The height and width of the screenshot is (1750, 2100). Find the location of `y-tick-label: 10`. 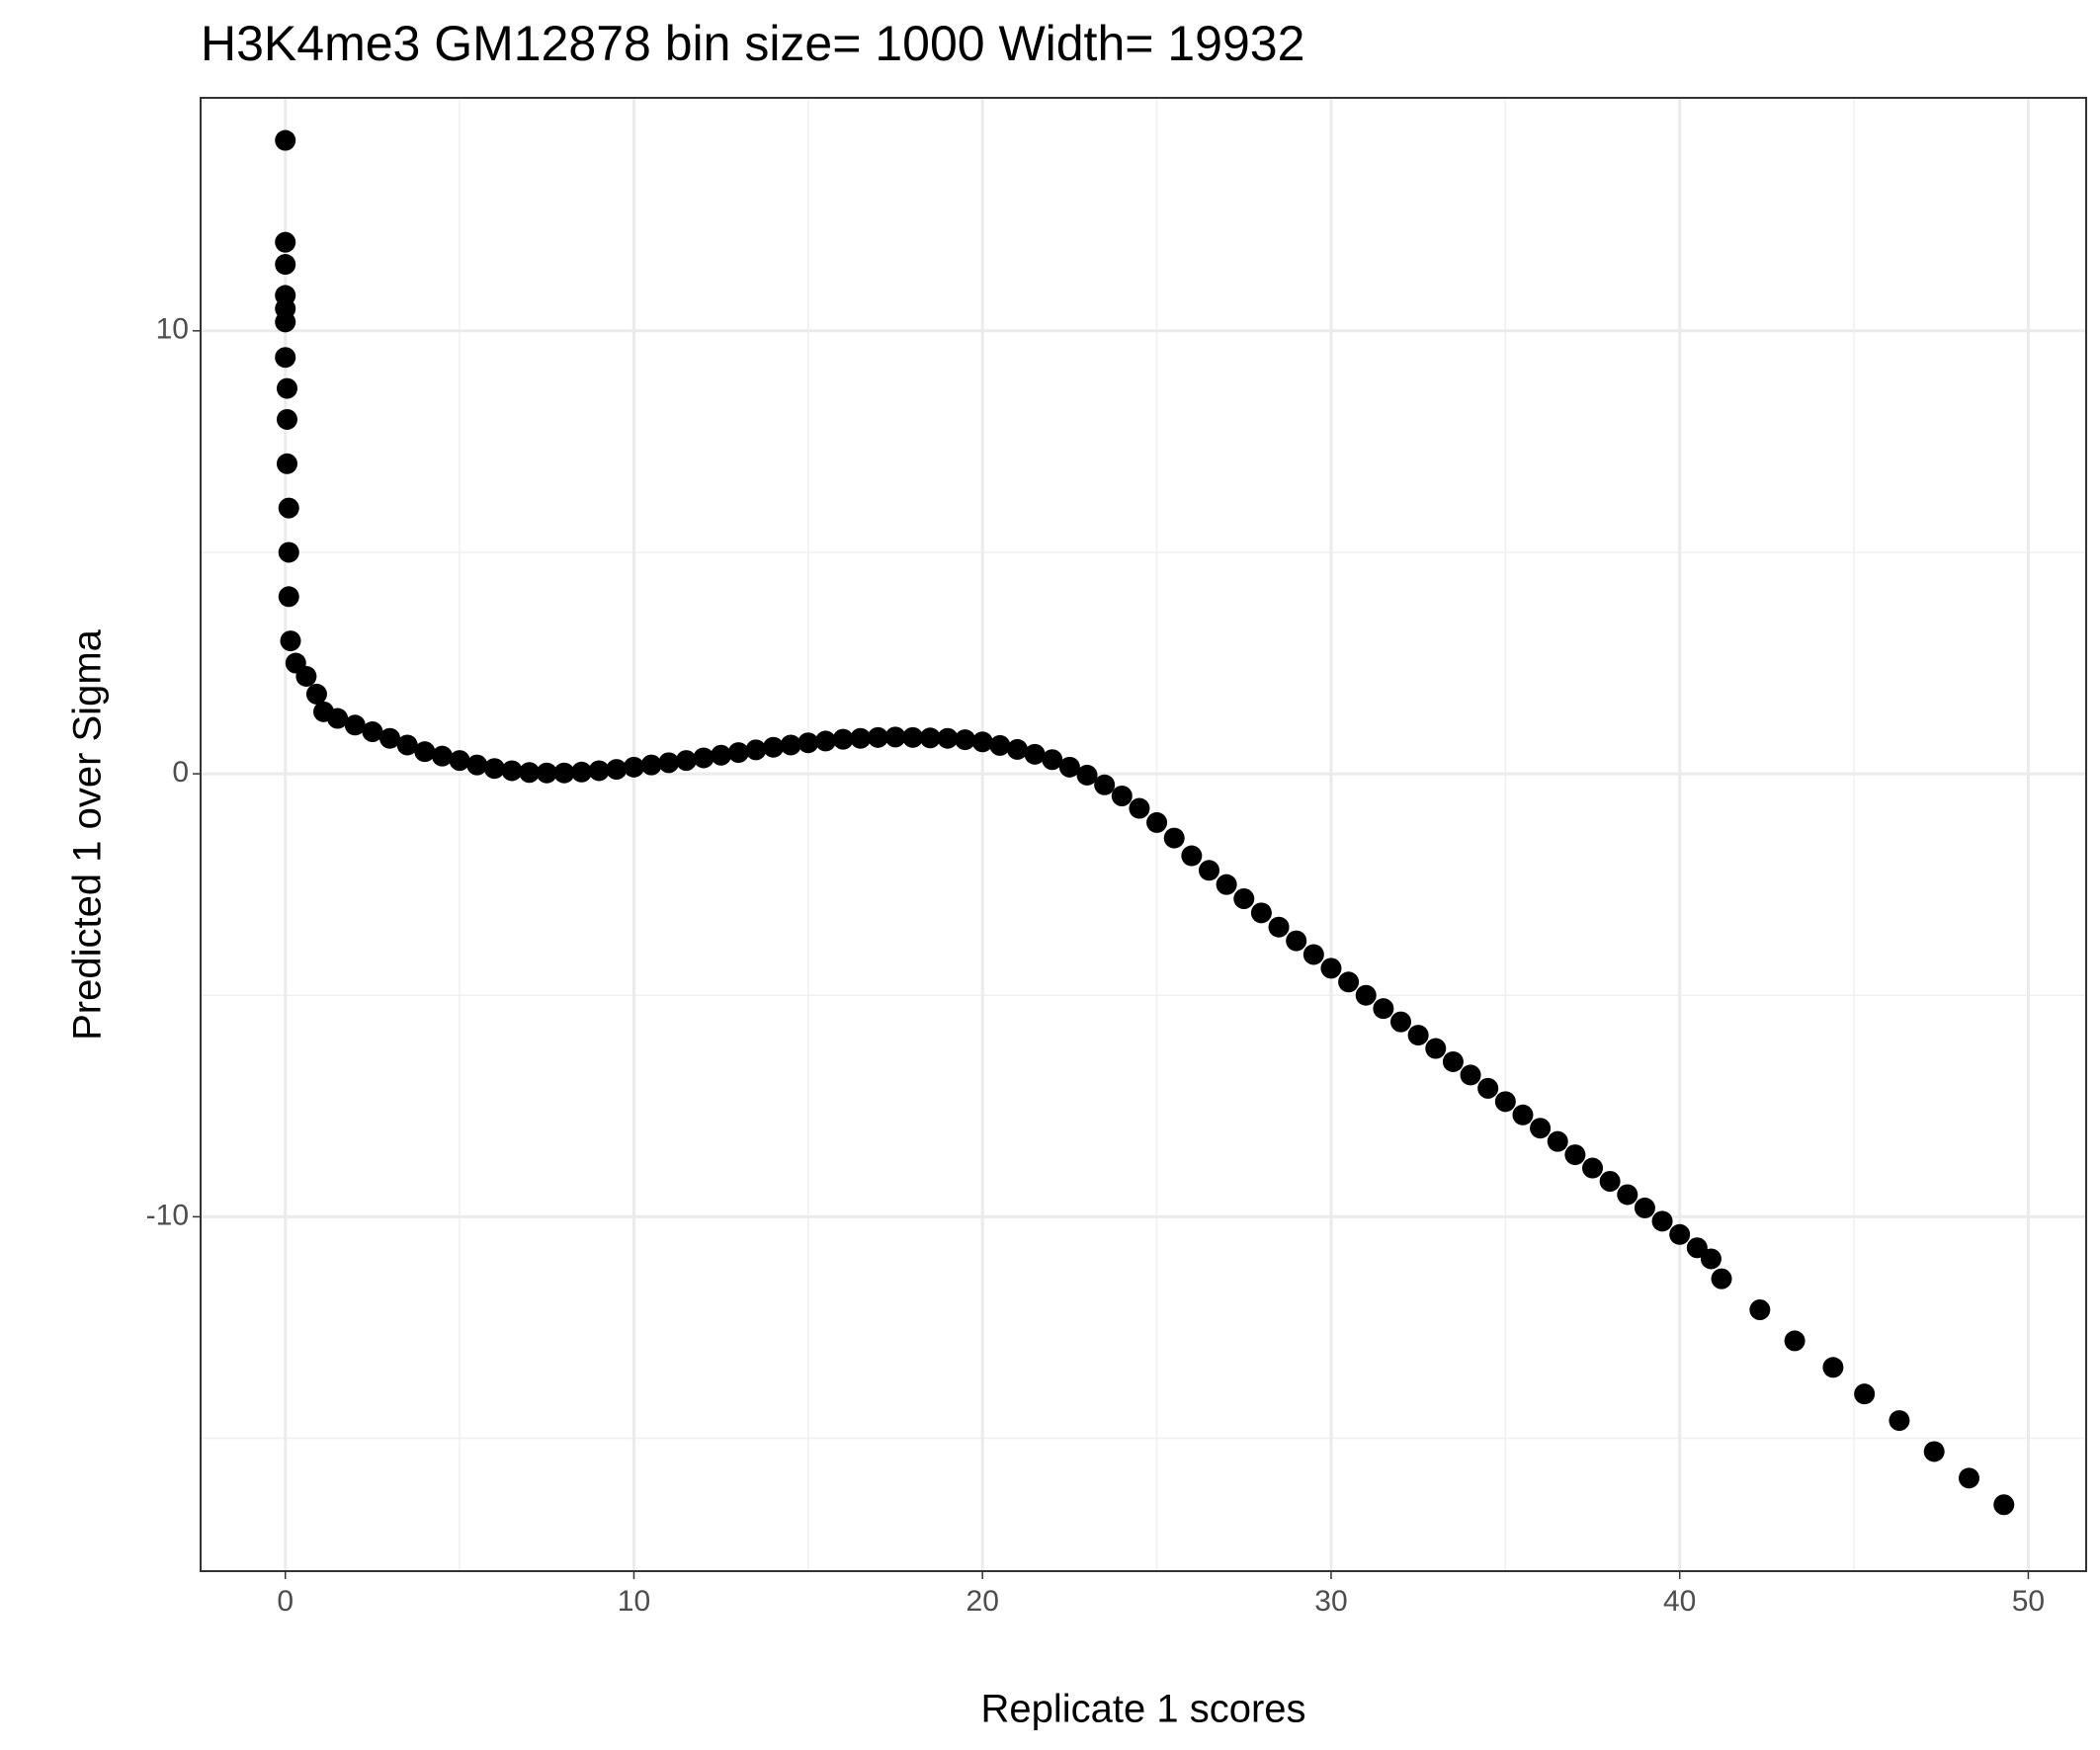

y-tick-label: 10 is located at coordinates (172, 329).